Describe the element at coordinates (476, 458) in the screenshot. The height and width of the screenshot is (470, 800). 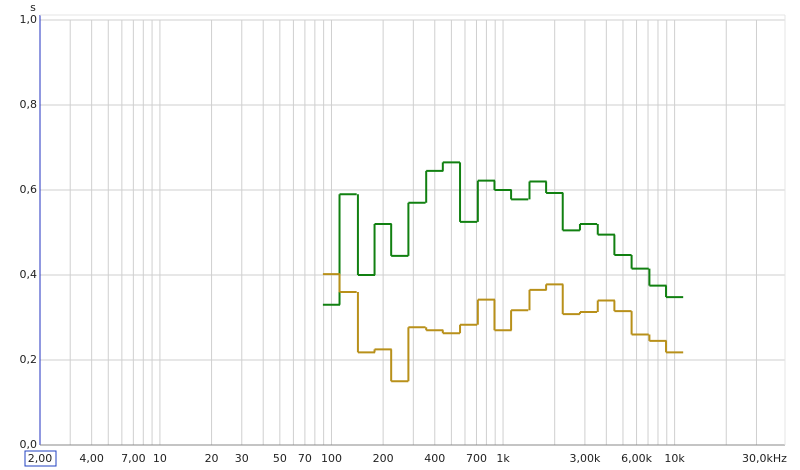
I see `x-tick-label: 700` at that location.